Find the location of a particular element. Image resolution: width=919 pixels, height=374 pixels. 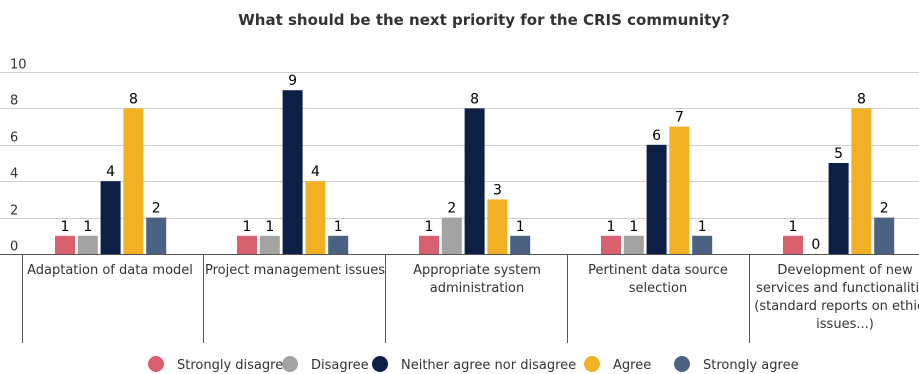

category-label: Appropriate system administration is located at coordinates (477, 279).